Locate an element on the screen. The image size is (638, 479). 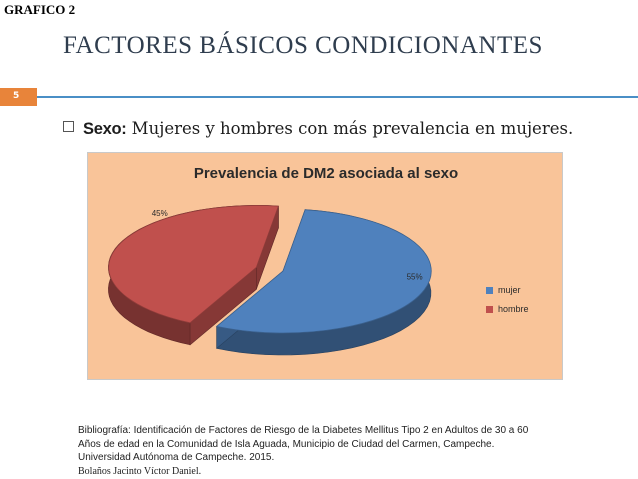
page-number-badge: 5 is located at coordinates (18, 97).